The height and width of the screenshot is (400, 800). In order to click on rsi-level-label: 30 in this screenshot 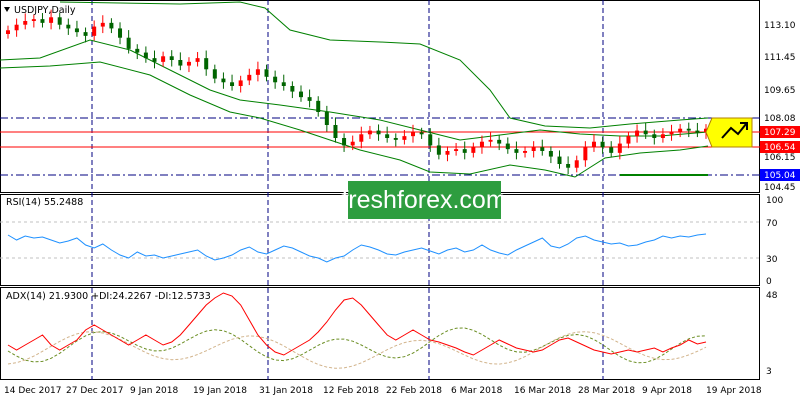, I will do `click(772, 260)`.